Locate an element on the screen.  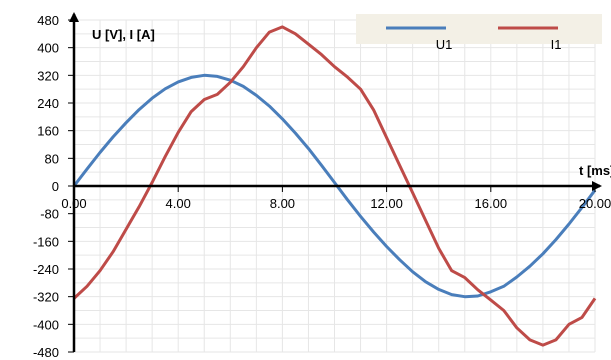
y-tick-label: 240 is located at coordinates (48, 103).